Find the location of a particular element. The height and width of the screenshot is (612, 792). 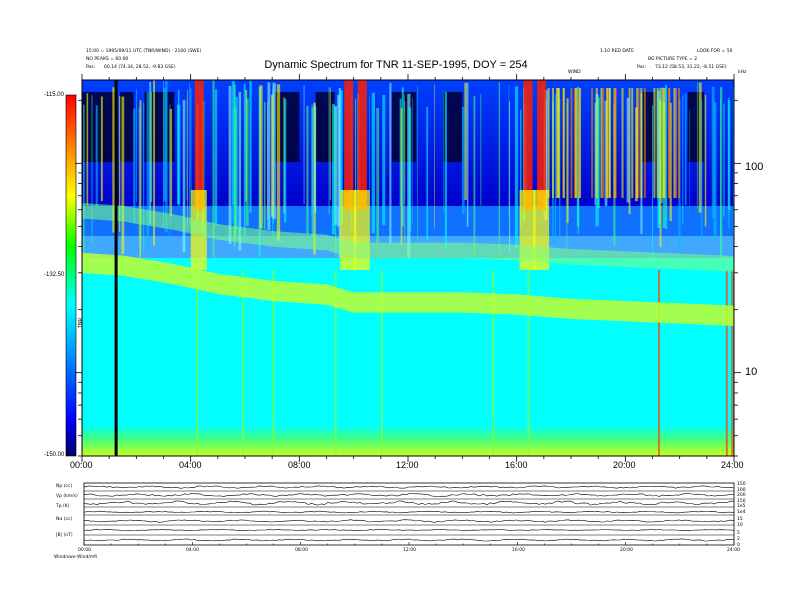

panel-label-temperature: Tp (K) is located at coordinates (63, 506).